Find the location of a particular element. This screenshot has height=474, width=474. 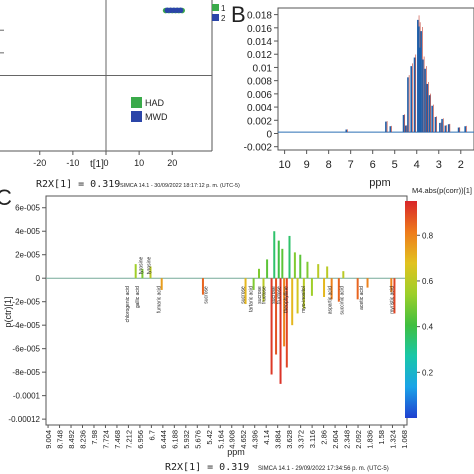

panel-c-x-tick-label-31: 1.068 is located at coordinates (404, 439).